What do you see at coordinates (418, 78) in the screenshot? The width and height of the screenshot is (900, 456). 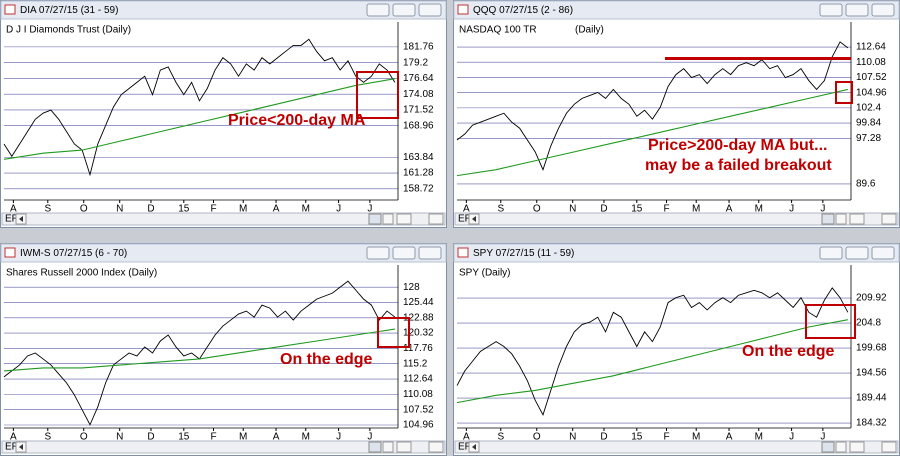 I see `y-tick-label: 176.64` at bounding box center [418, 78].